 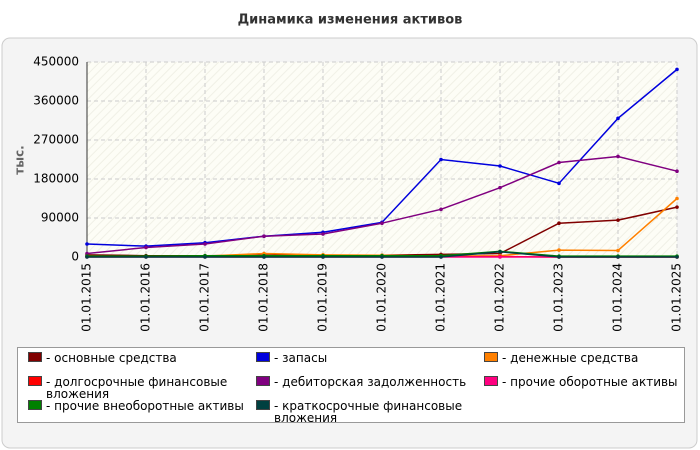 I want to click on x-tick-label: 01.01.2016, so click(x=146, y=297).